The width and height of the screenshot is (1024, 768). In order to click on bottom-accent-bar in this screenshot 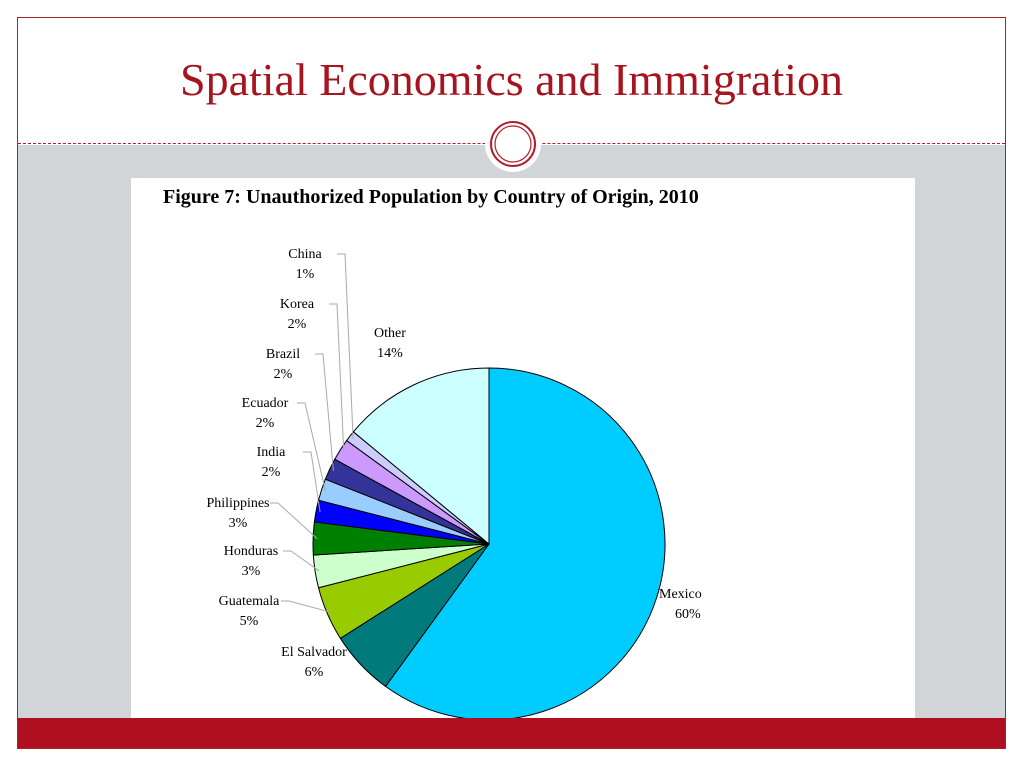, I will do `click(511, 733)`.